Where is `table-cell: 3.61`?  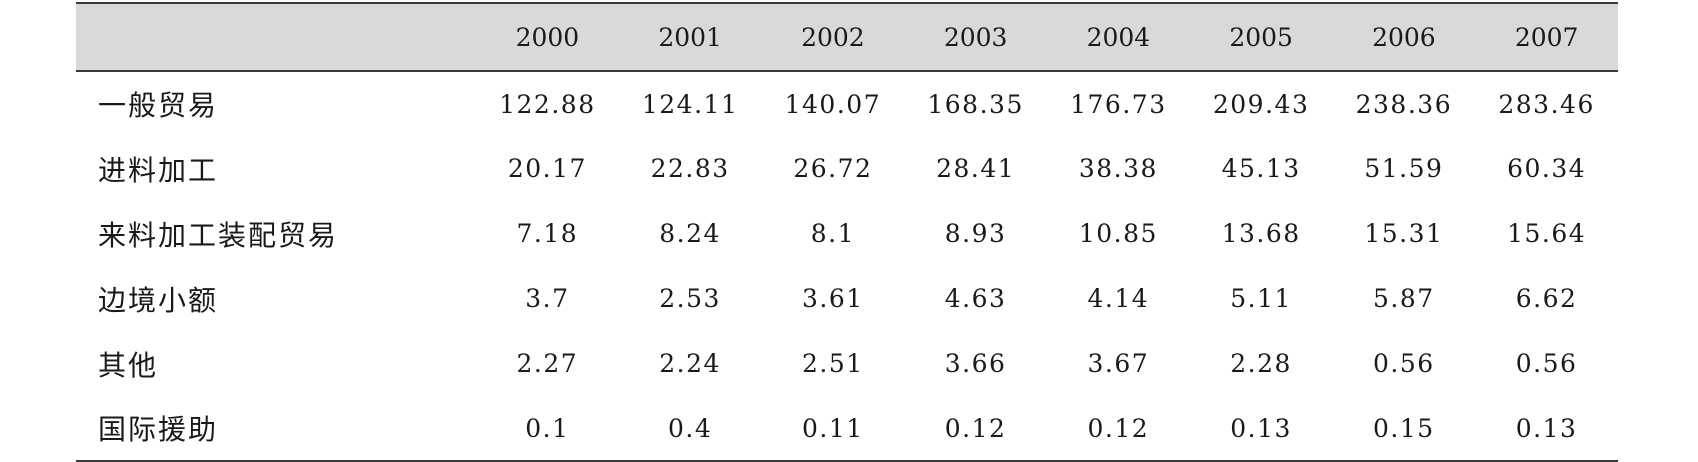
table-cell: 3.61 is located at coordinates (833, 298).